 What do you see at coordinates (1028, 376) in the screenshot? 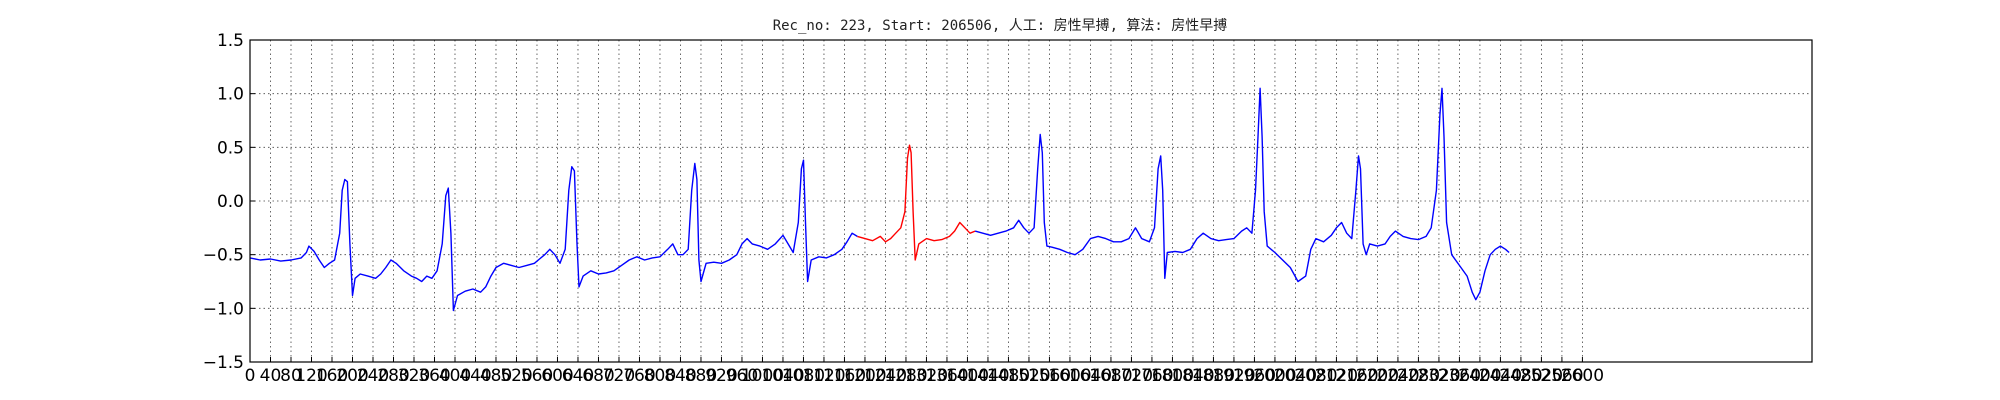
I see `x-tick-label: 1520` at bounding box center [1028, 376].